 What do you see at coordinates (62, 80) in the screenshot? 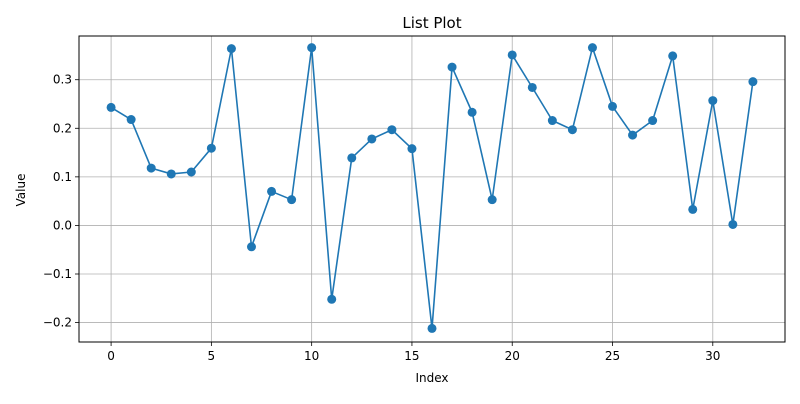
I see `y-tick-label: 0.3` at bounding box center [62, 80].